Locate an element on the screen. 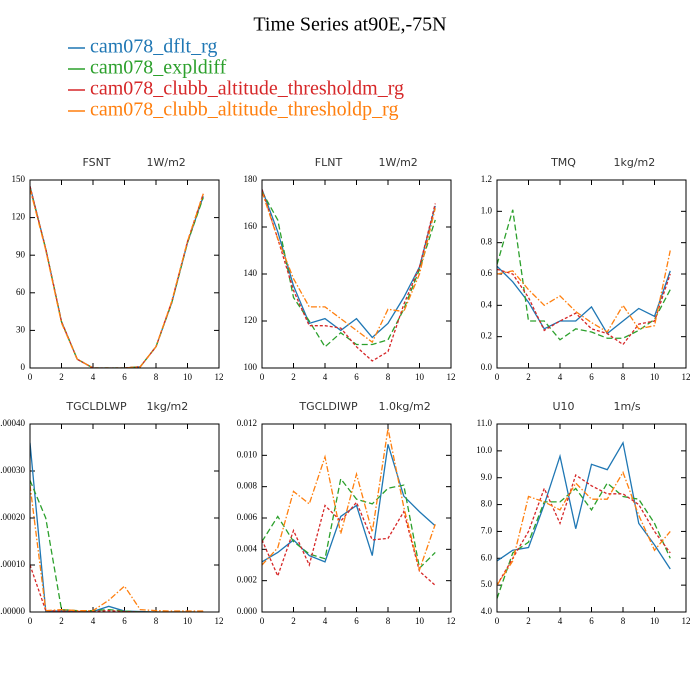  y-tick-label: 9.0 is located at coordinates (487, 477).